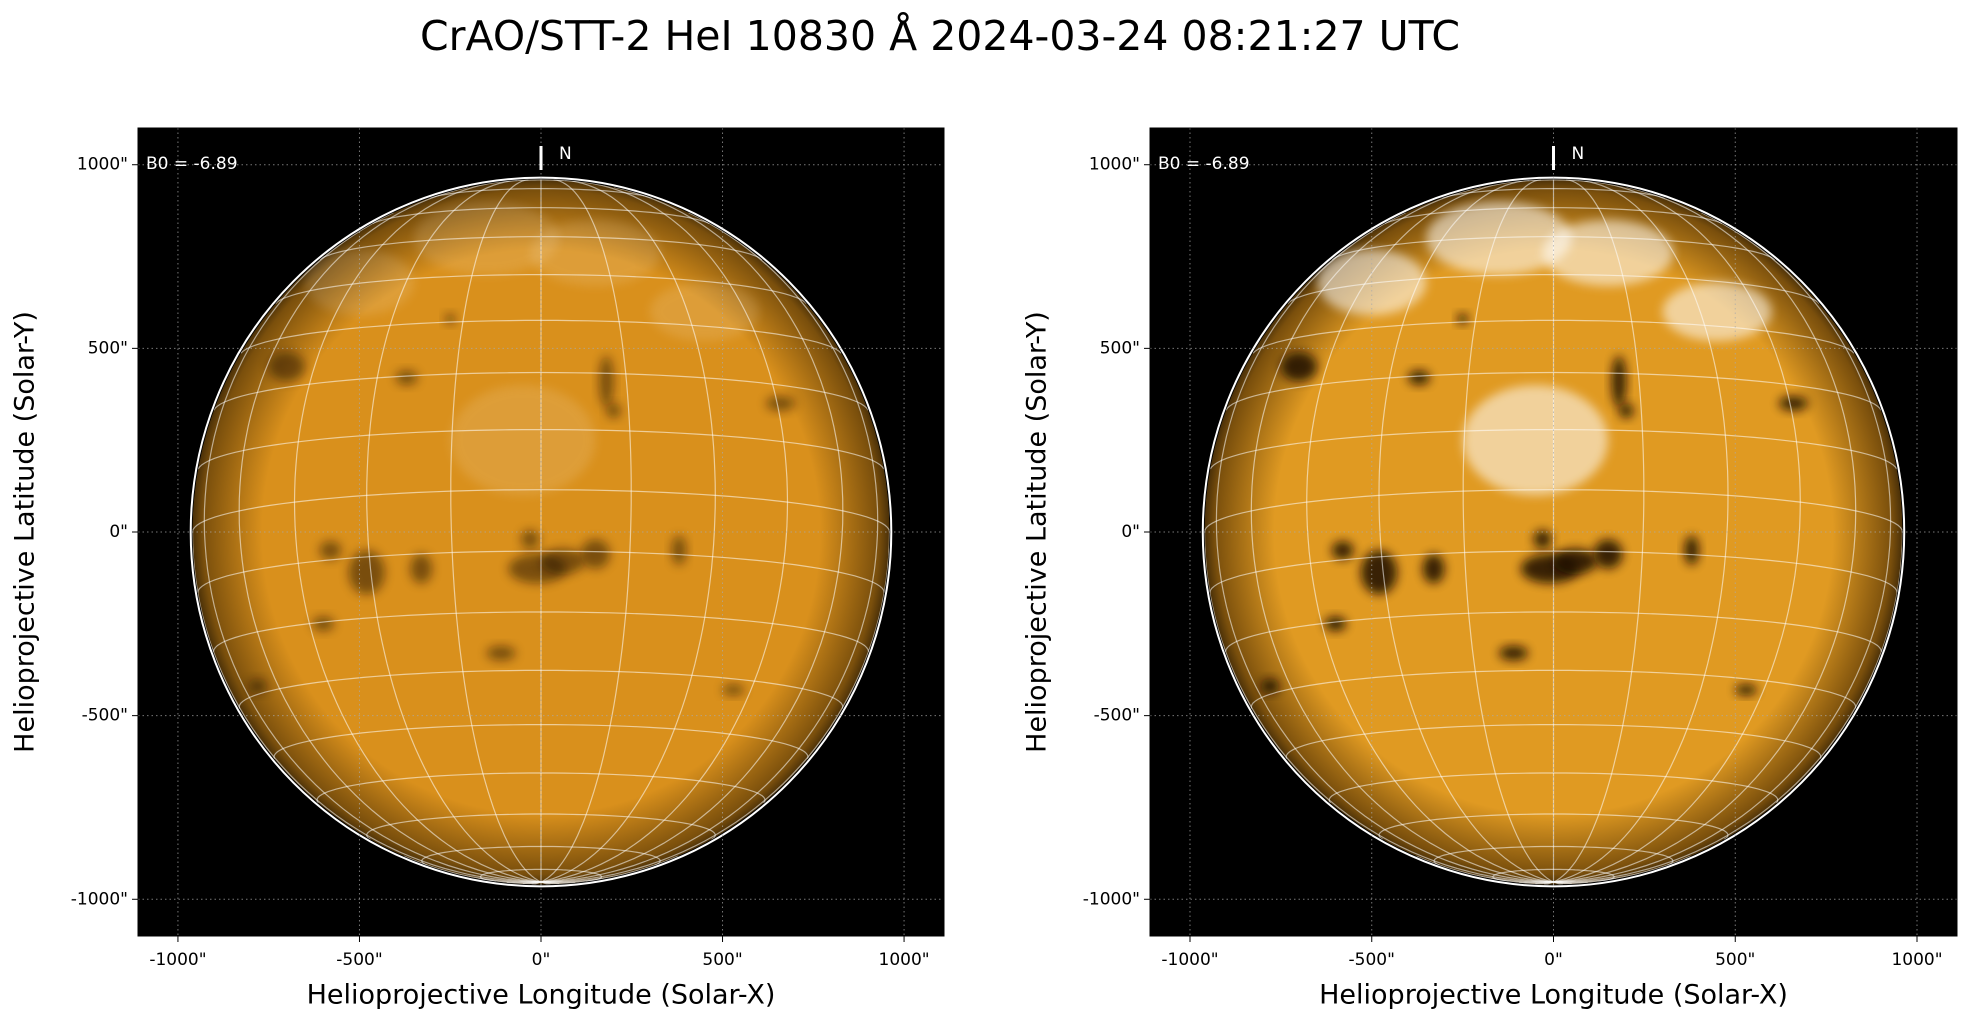 The height and width of the screenshot is (1026, 1971). Describe the element at coordinates (108, 348) in the screenshot. I see `y-tick-label: 500"` at that location.